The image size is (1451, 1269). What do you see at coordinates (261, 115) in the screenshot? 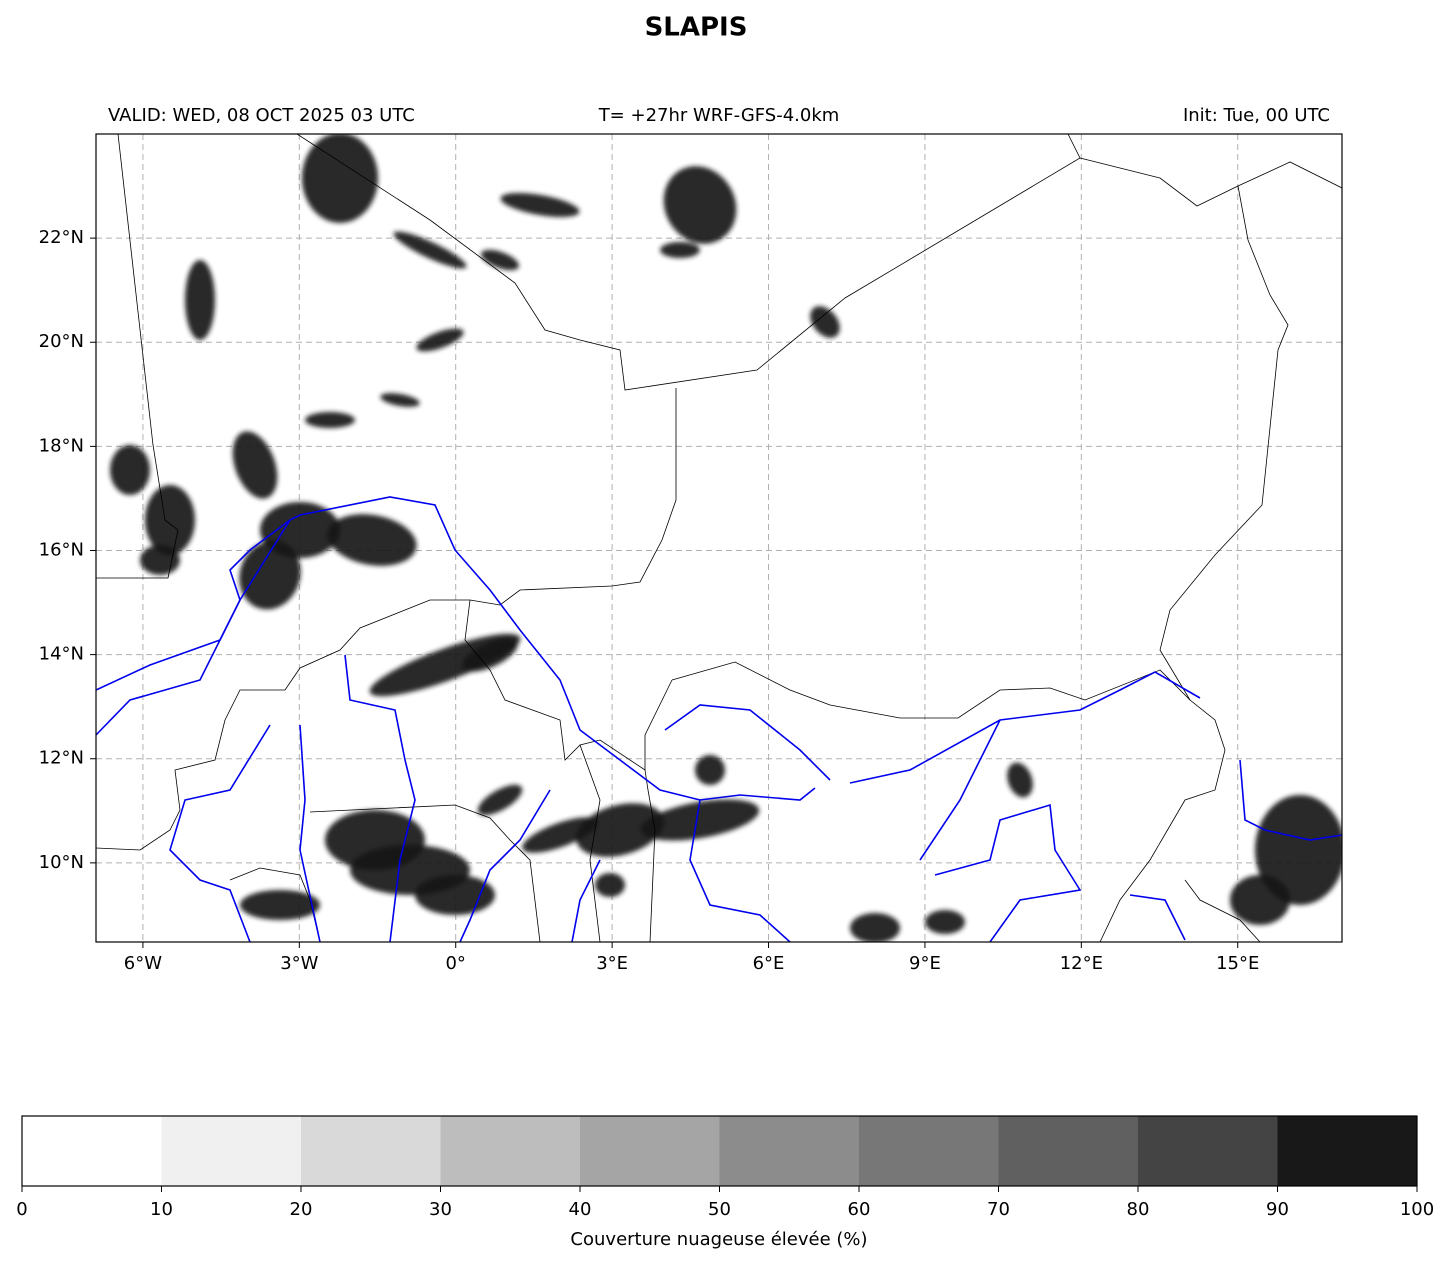
I see `subtitle-left: VALID: WED, 08 OCT 2025 03 UTC` at bounding box center [261, 115].